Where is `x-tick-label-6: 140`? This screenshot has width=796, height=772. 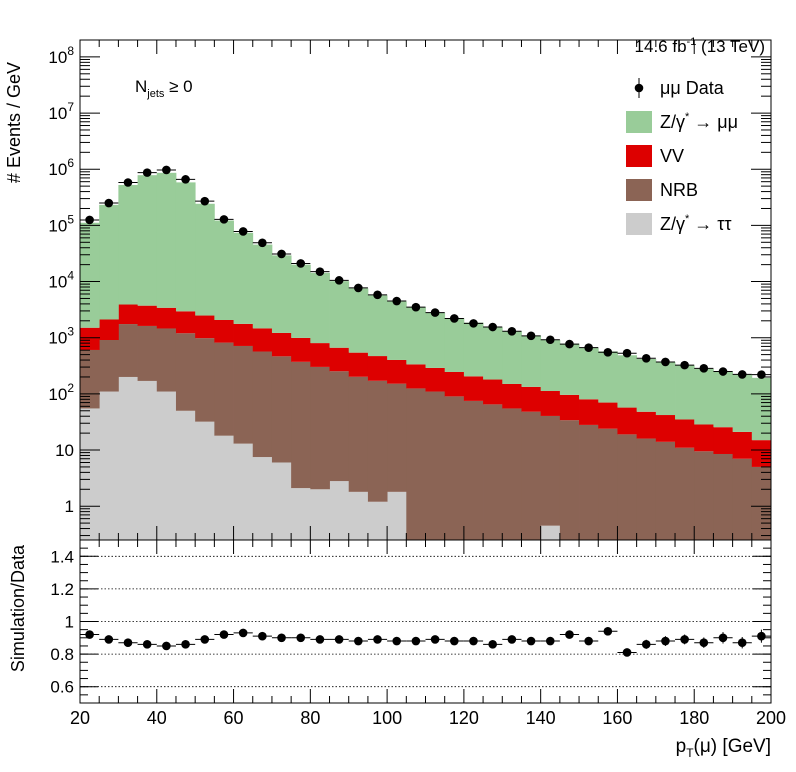
x-tick-label-6: 140 is located at coordinates (541, 718).